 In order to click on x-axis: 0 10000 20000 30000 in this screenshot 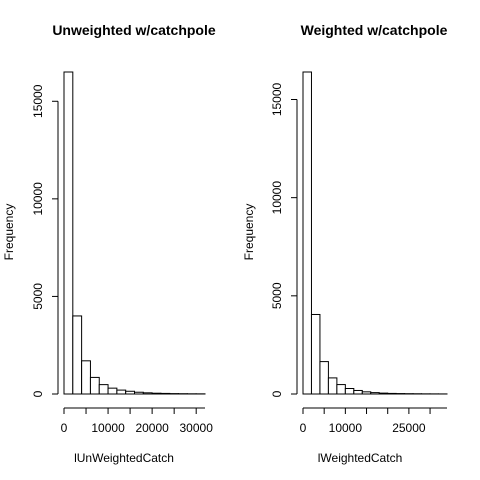, I will do `click(137, 421)`.